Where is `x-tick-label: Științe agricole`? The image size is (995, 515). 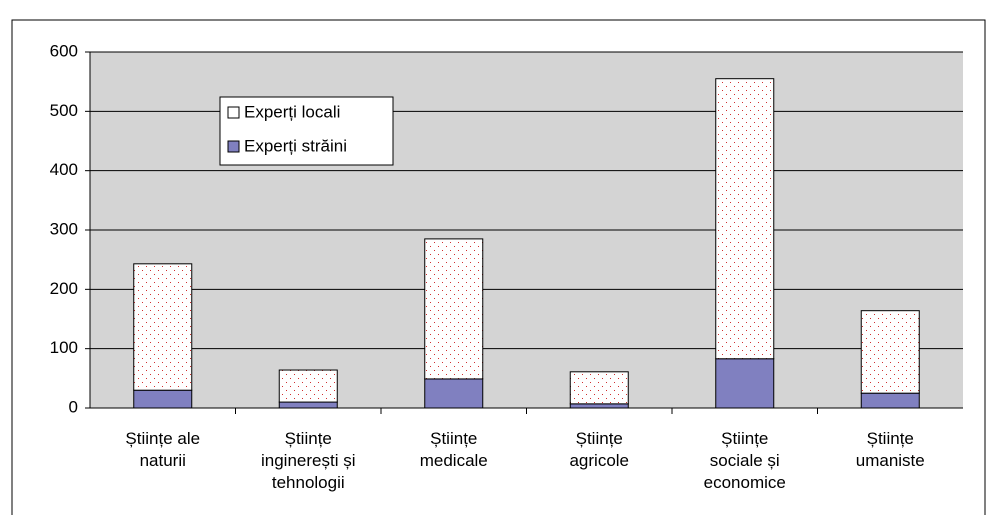 x-tick-label: Științe agricole is located at coordinates (599, 449).